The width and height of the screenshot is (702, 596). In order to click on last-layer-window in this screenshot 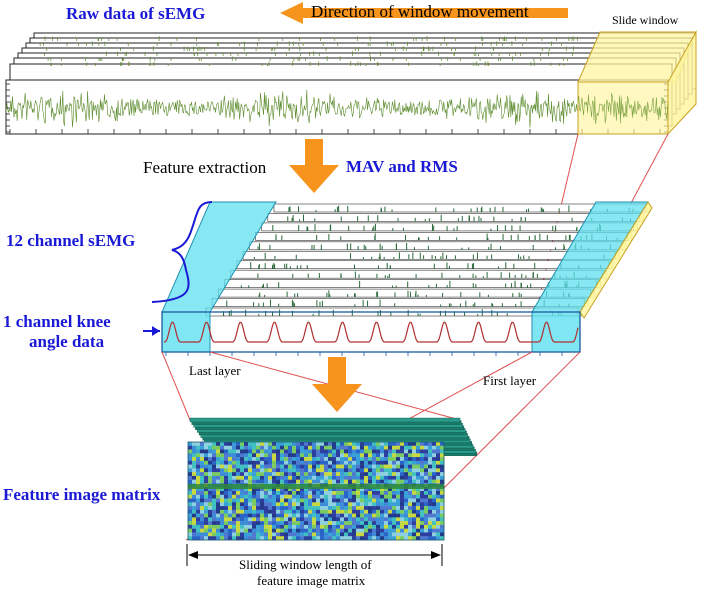, I will do `click(219, 277)`.